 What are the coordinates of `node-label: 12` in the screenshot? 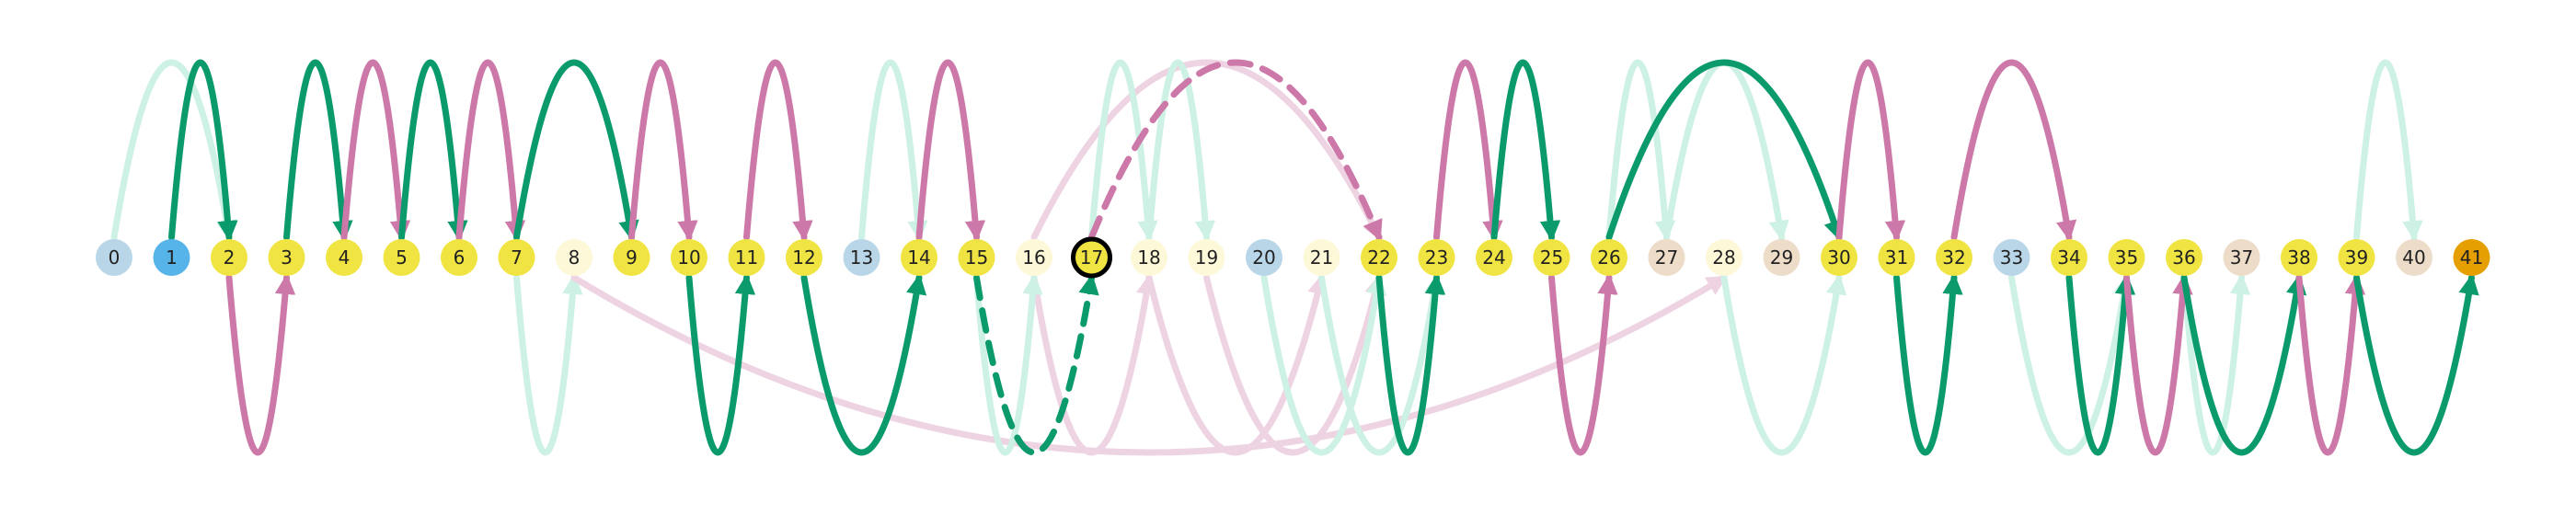 It's located at (803, 257).